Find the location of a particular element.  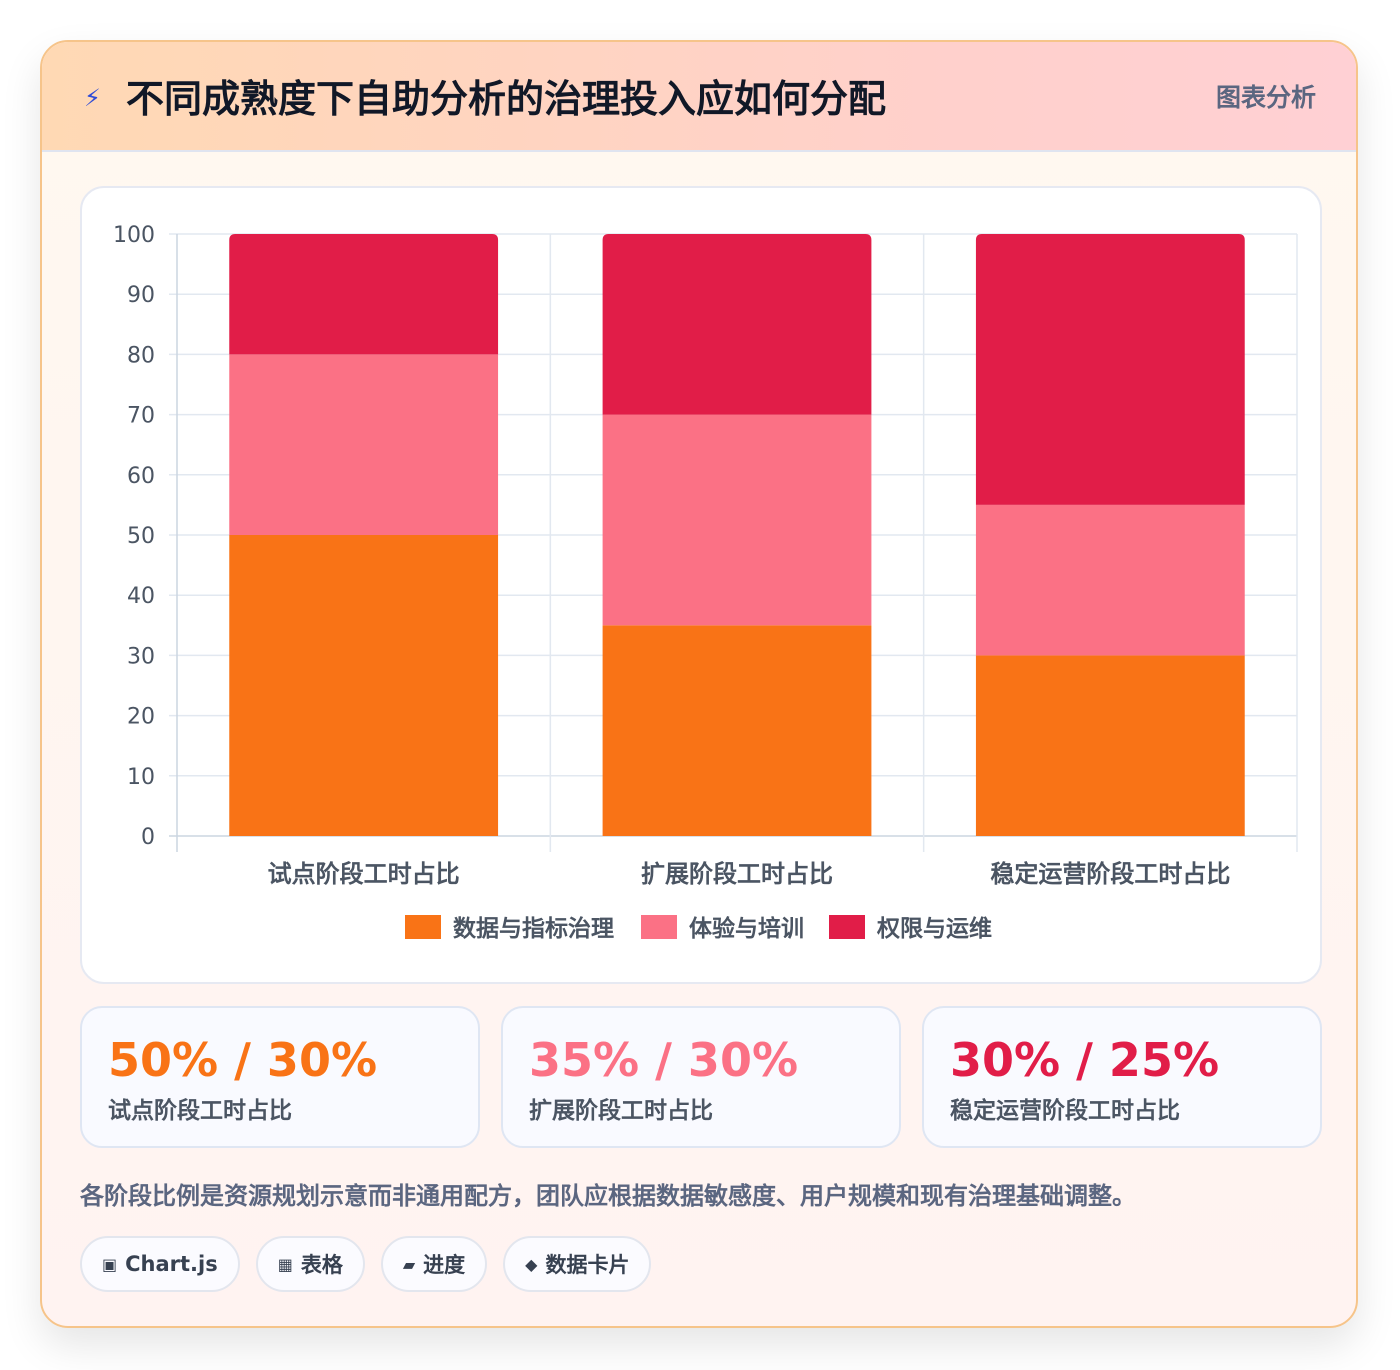

x-tick-label: 扩展阶段工时占比 is located at coordinates (737, 874).